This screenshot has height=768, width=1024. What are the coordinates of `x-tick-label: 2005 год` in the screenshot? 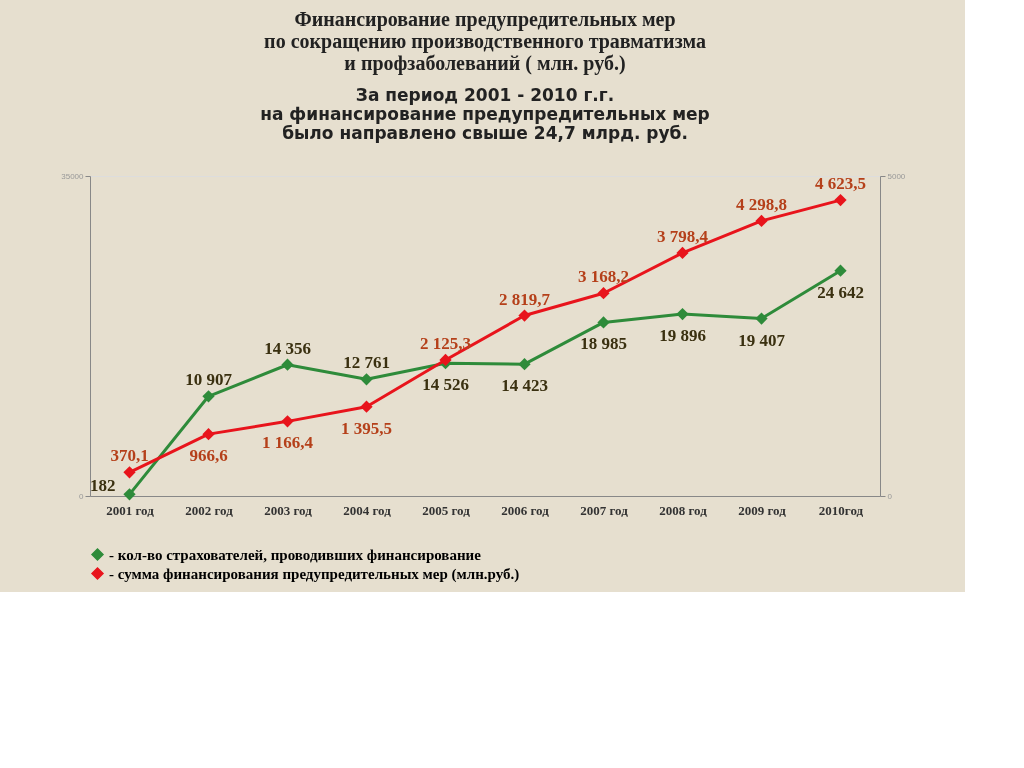 It's located at (446, 510).